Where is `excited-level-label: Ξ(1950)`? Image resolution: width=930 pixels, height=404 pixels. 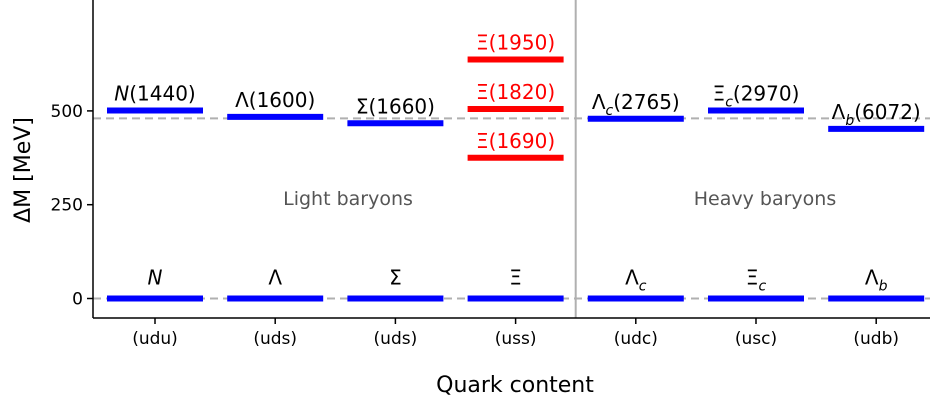
excited-level-label: Ξ(1950) is located at coordinates (515, 42).